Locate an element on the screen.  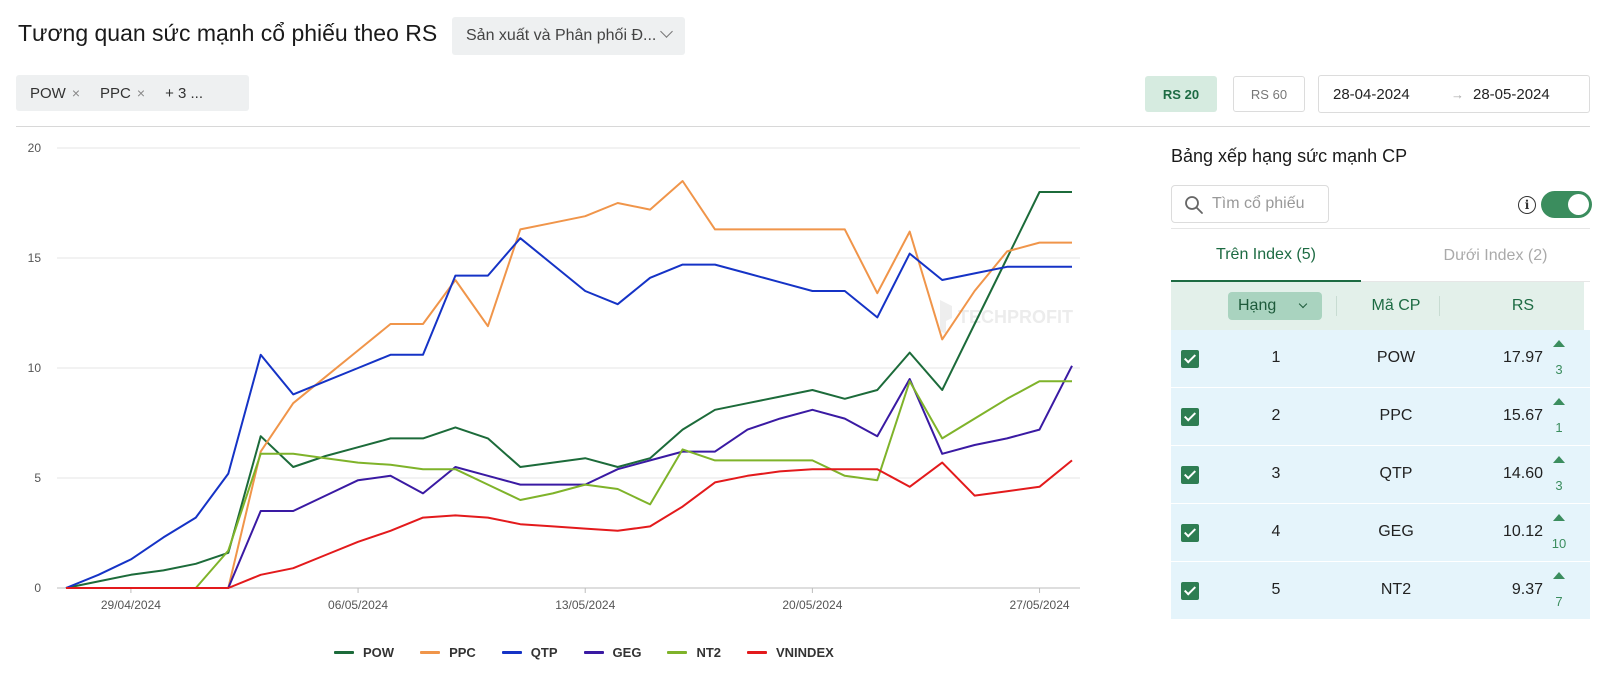
y-tick-label: 5 is located at coordinates (37, 478).